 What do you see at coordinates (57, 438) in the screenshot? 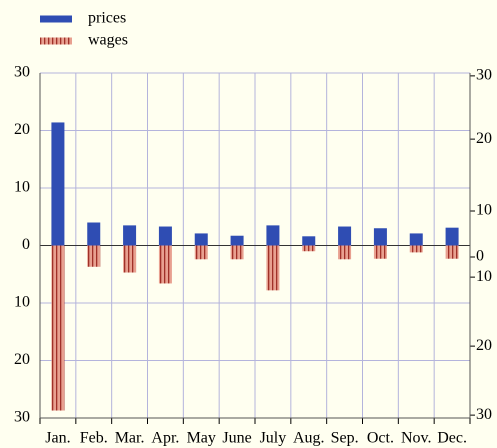
I see `x-tick-label: Jan.` at bounding box center [57, 438].